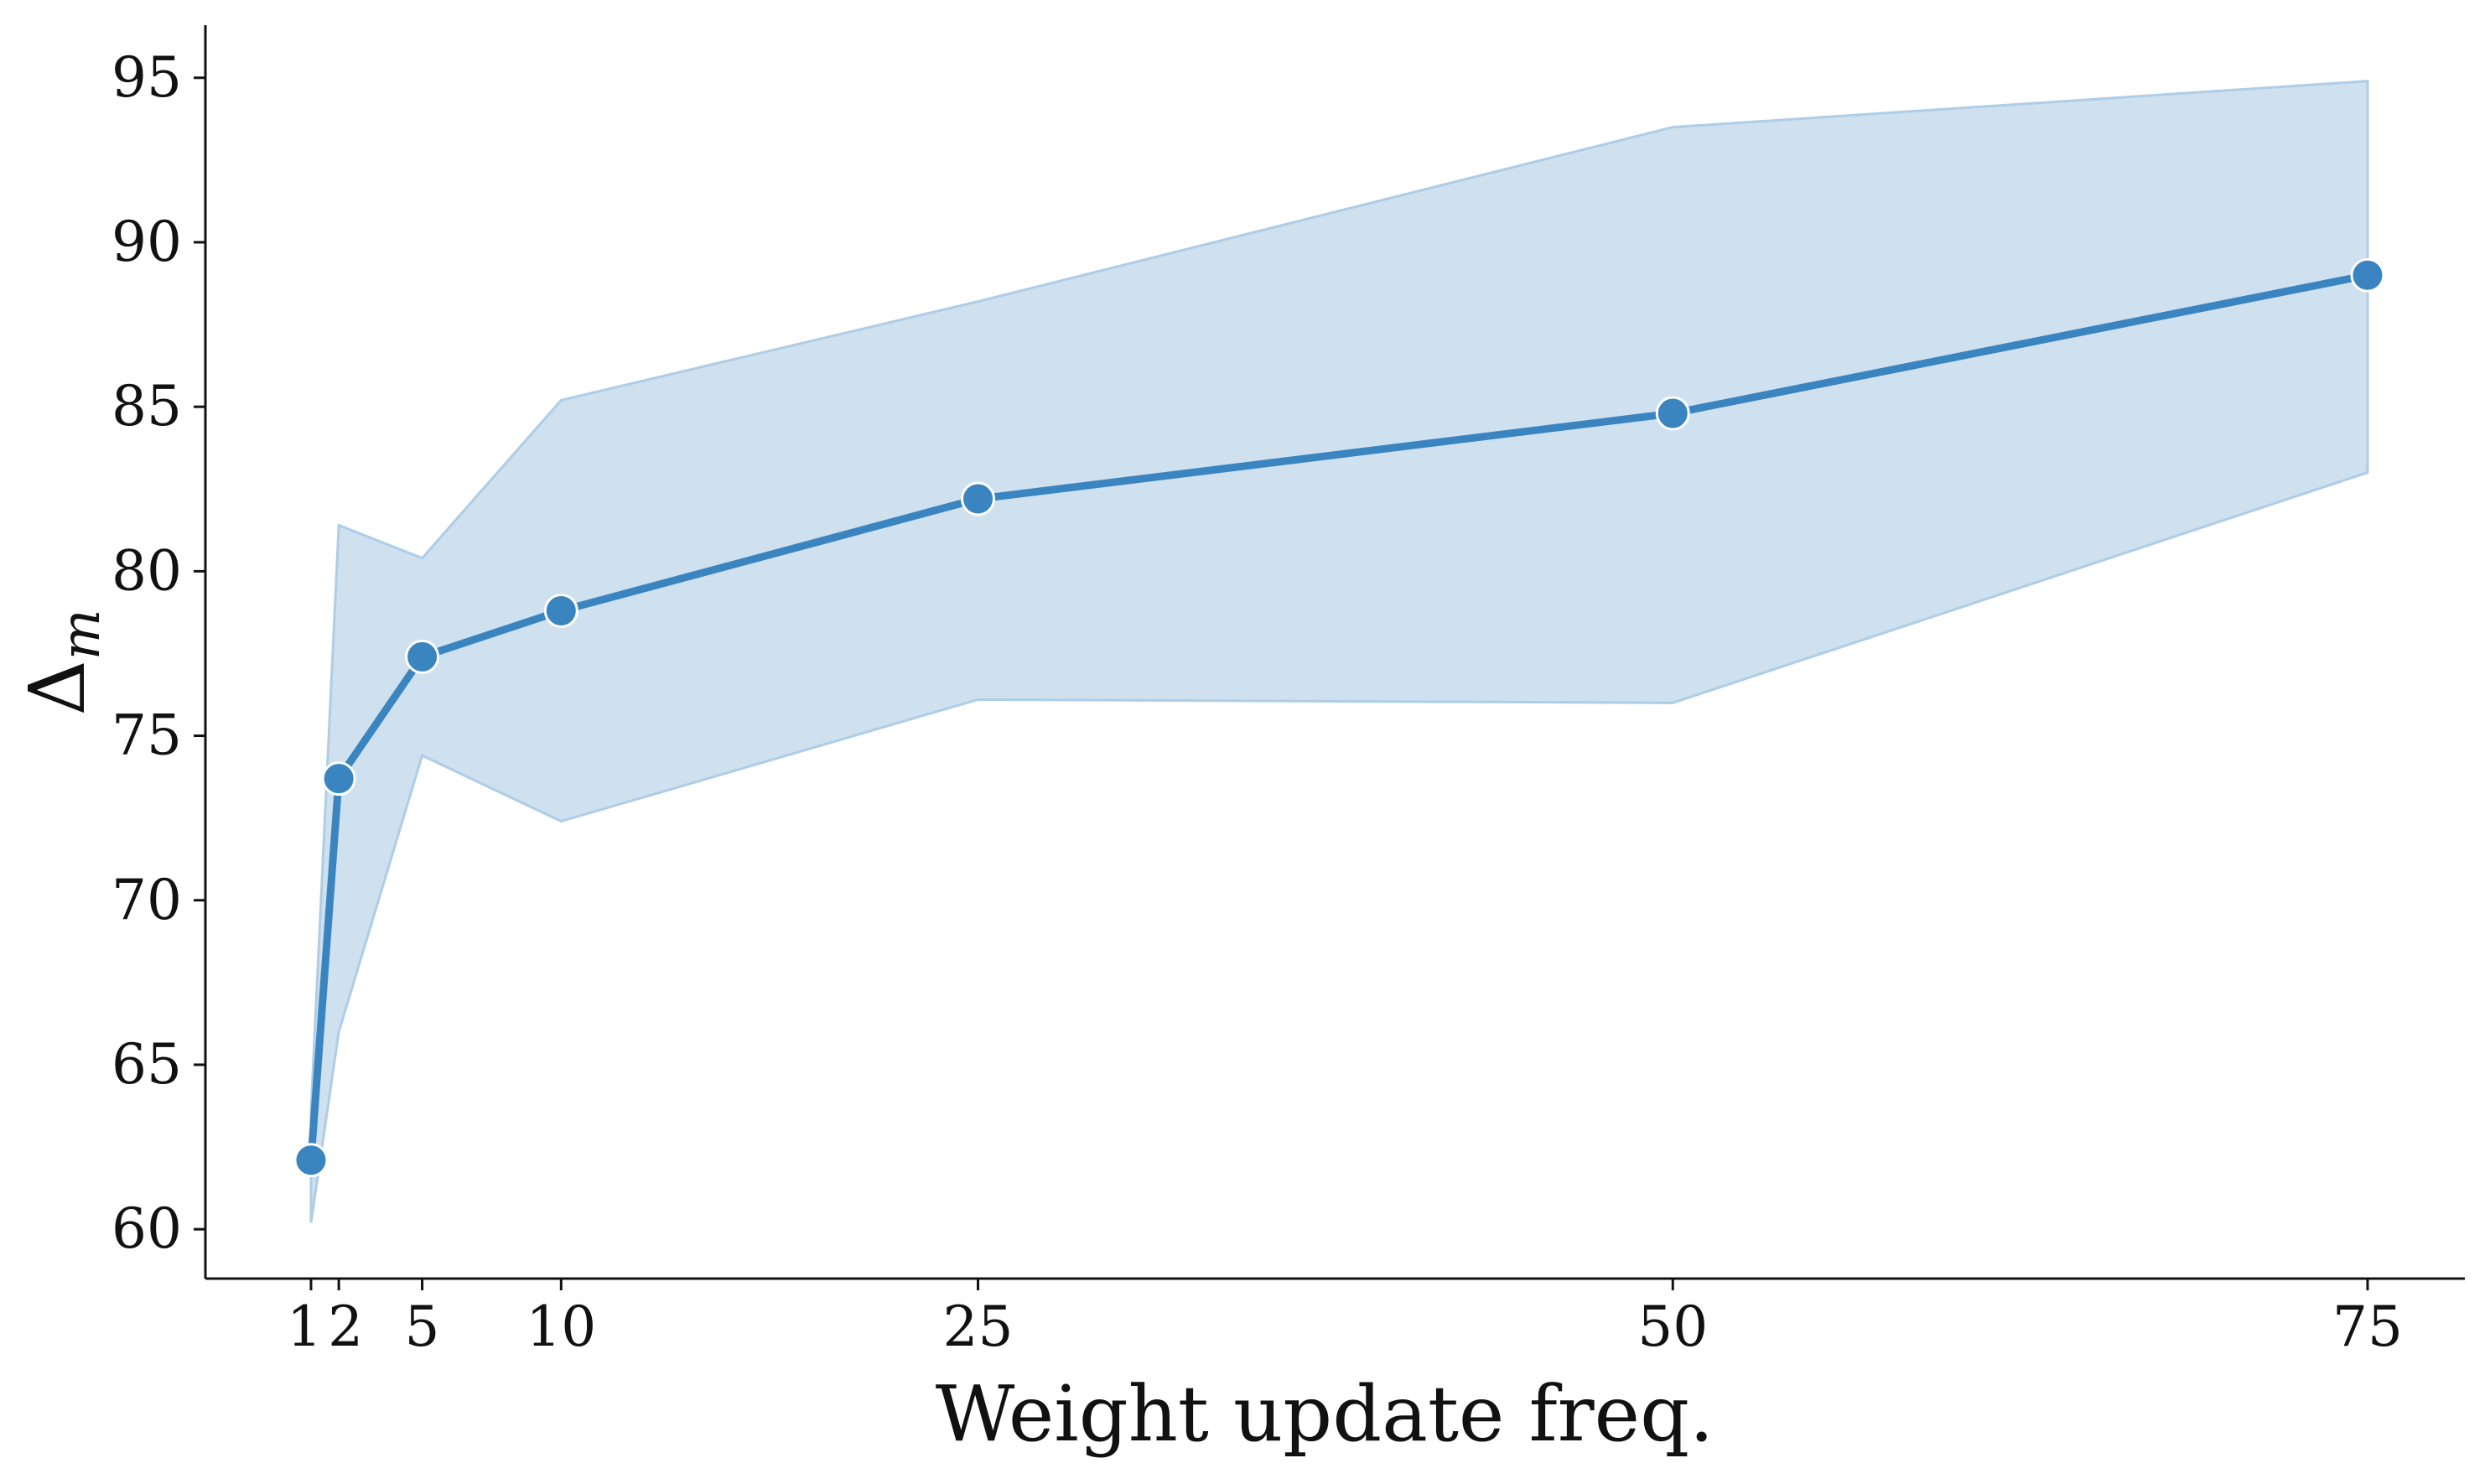  What do you see at coordinates (1325, 1414) in the screenshot?
I see `x-axis-title: Weight update freq.` at bounding box center [1325, 1414].